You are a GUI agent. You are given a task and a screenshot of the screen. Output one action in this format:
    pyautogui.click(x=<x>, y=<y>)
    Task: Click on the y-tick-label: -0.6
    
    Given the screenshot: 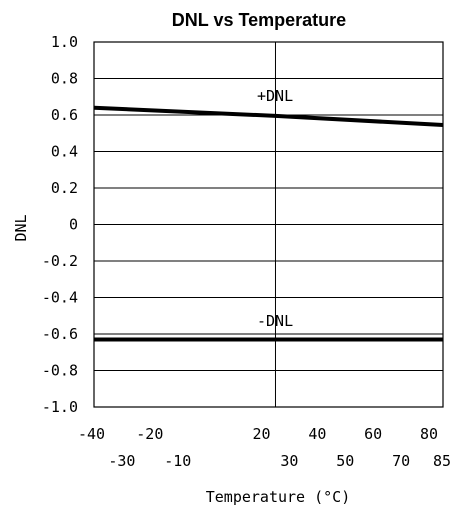 What is the action you would take?
    pyautogui.click(x=60, y=334)
    